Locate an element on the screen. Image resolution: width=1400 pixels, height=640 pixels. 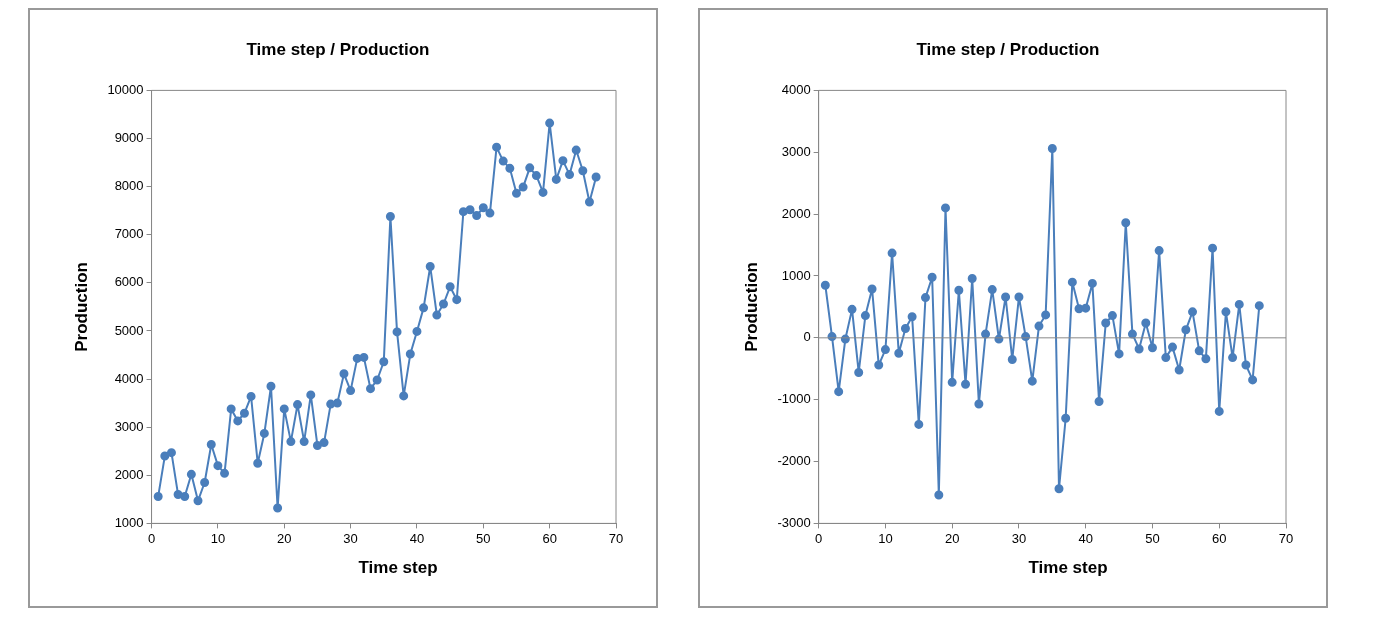
y-tick-label: 6000 is located at coordinates (129, 282).